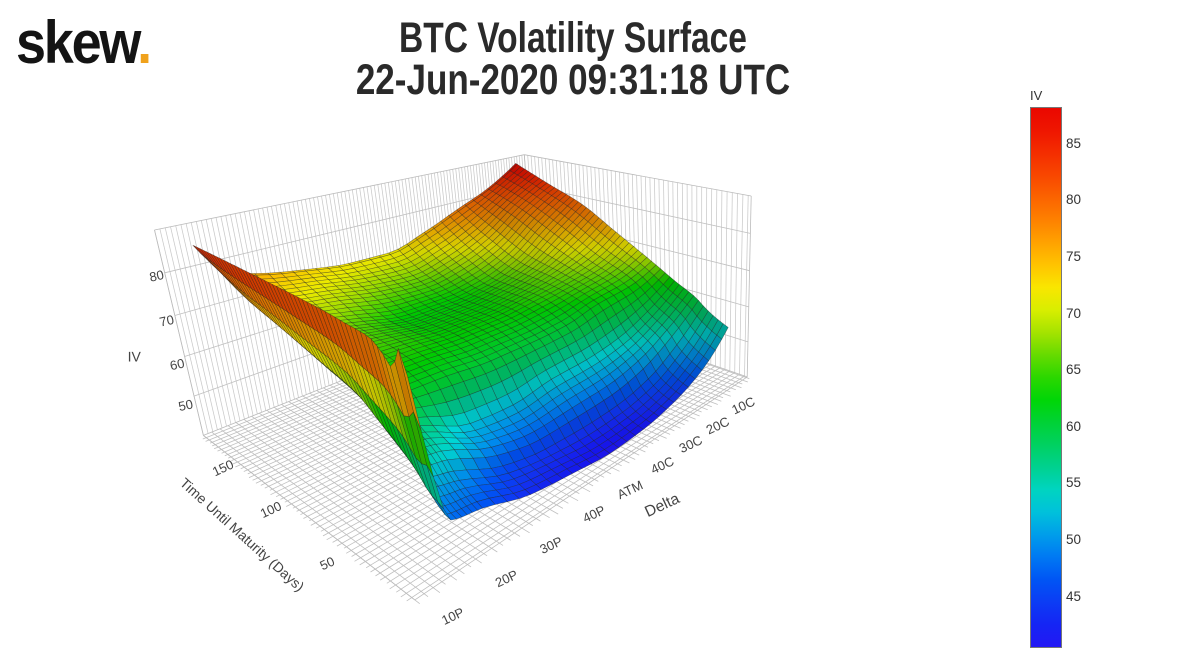 The image size is (1200, 670). What do you see at coordinates (156, 276) in the screenshot?
I see `svg-text: 80` at bounding box center [156, 276].